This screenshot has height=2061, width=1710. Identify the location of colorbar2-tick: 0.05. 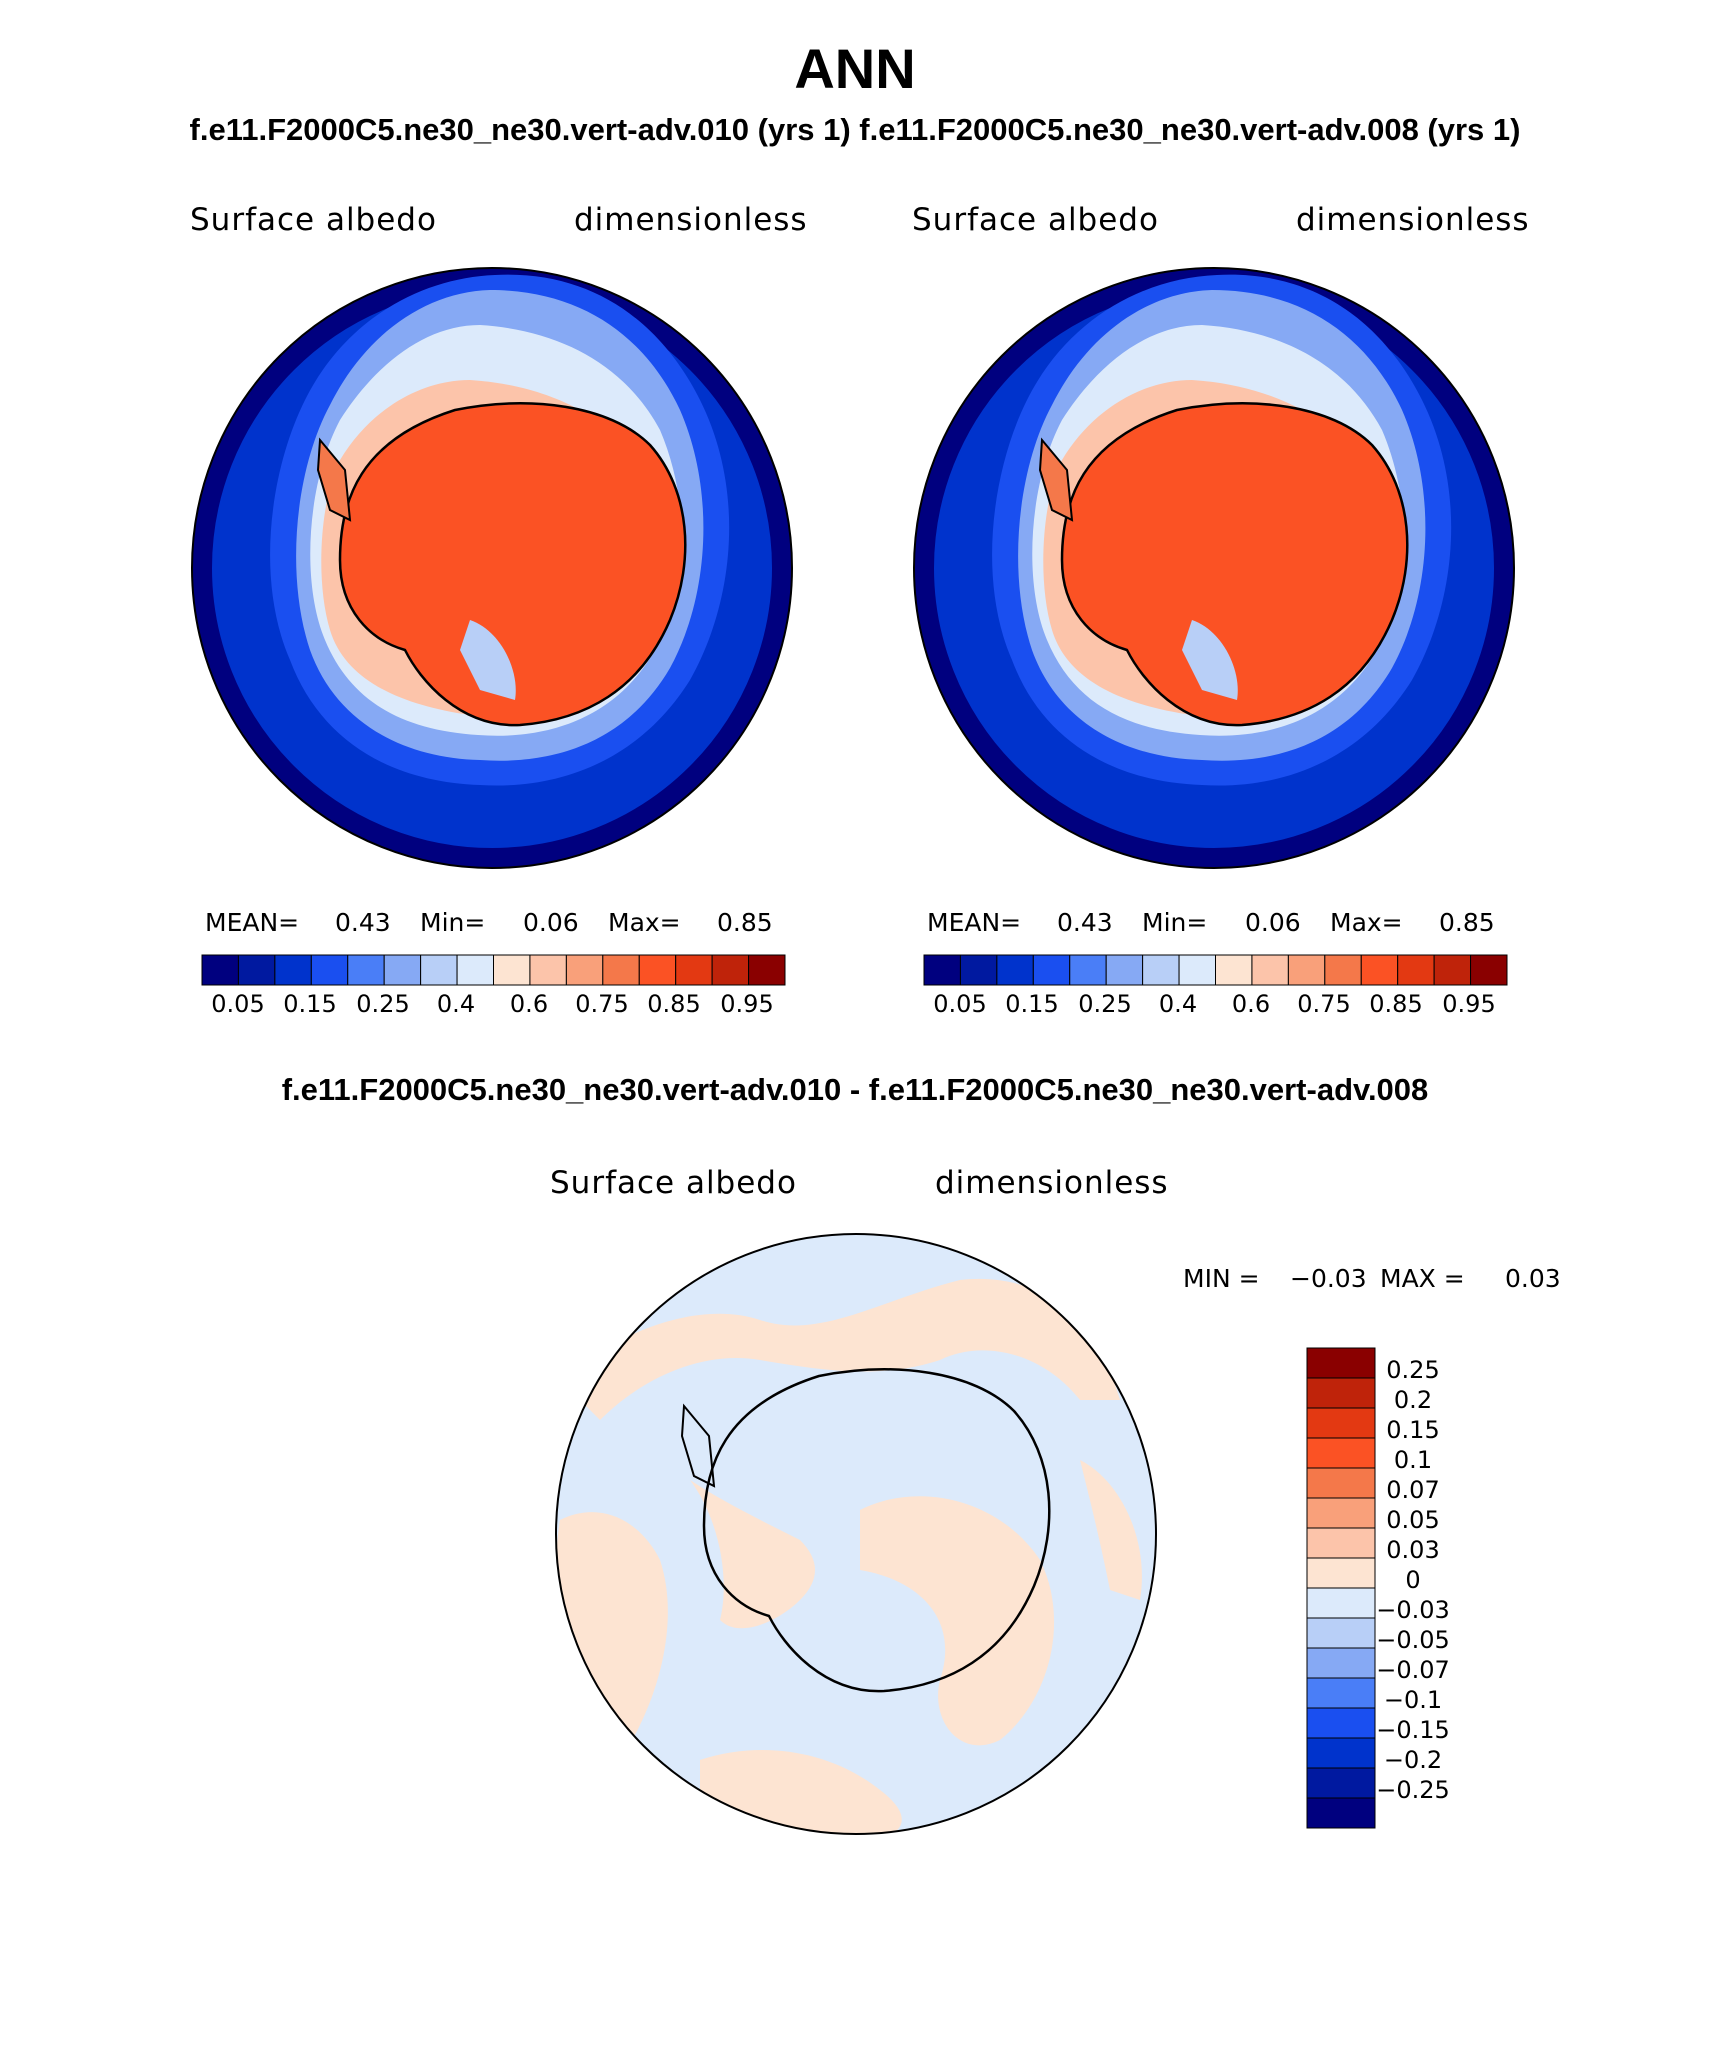
(960, 1004).